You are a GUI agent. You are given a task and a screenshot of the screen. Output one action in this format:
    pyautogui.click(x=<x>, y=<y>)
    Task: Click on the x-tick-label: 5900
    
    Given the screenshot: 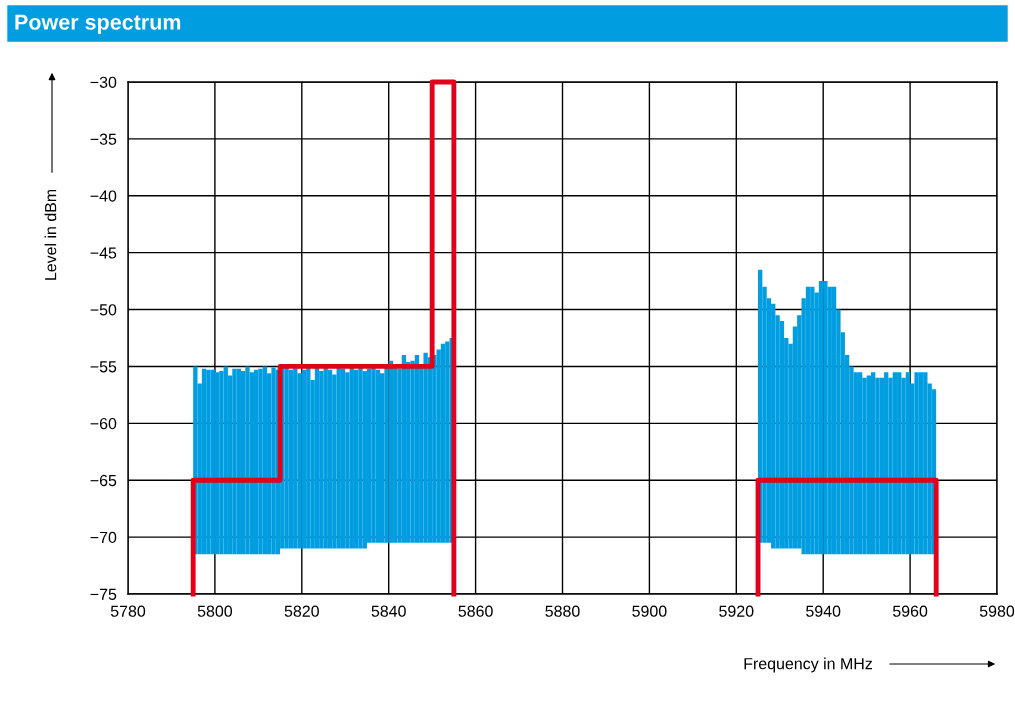 What is the action you would take?
    pyautogui.click(x=649, y=611)
    